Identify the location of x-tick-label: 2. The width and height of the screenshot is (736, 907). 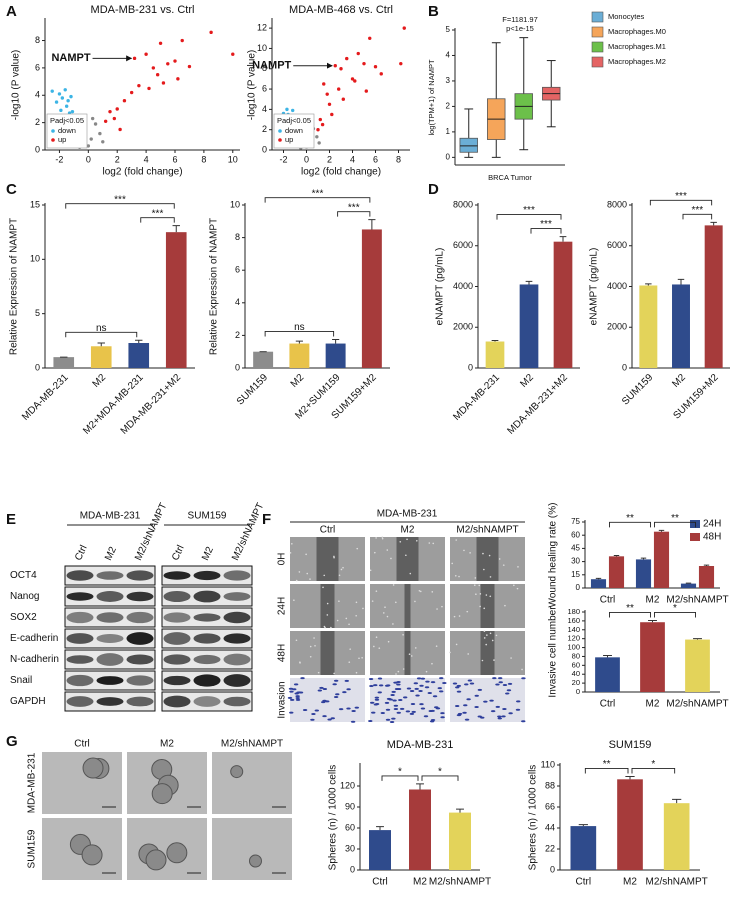
(329, 159).